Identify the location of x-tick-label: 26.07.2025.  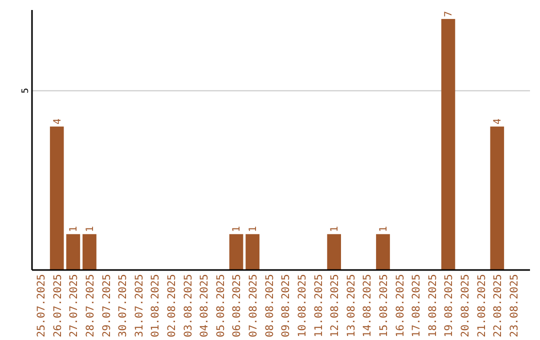
(58, 306).